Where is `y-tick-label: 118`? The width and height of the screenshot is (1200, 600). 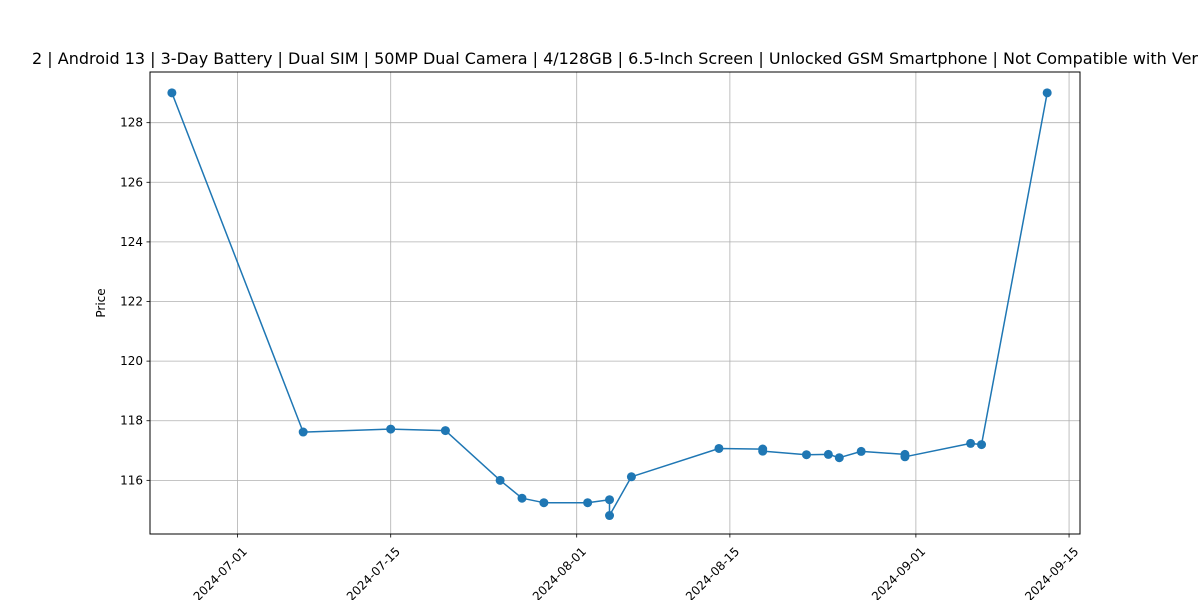 y-tick-label: 118 is located at coordinates (131, 421).